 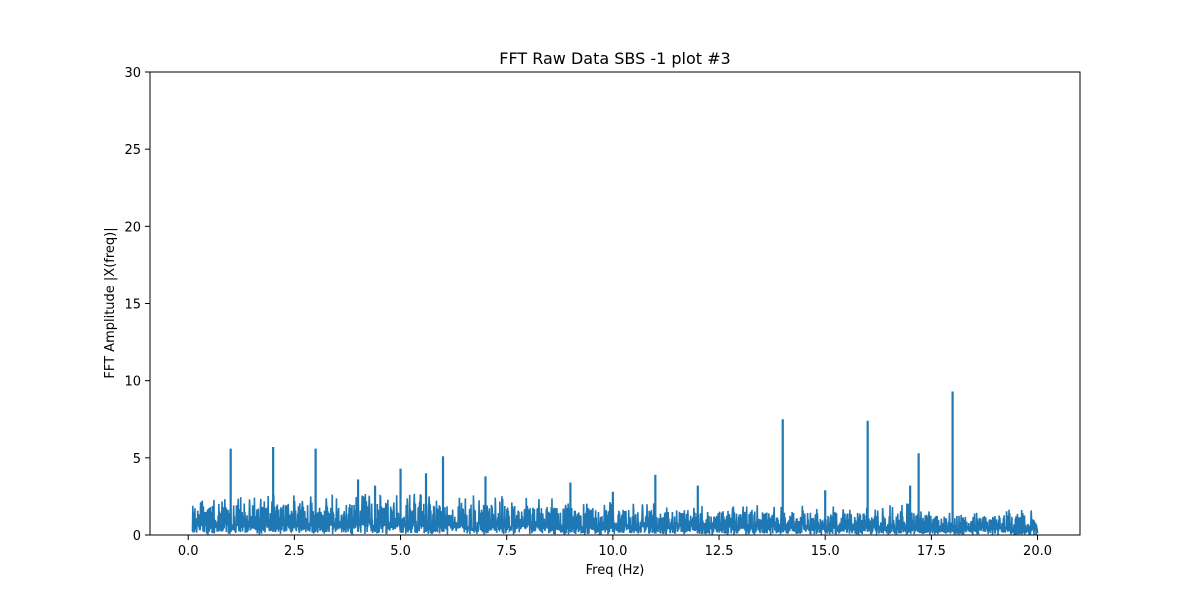 I want to click on y-tick-label: 10, so click(x=132, y=382).